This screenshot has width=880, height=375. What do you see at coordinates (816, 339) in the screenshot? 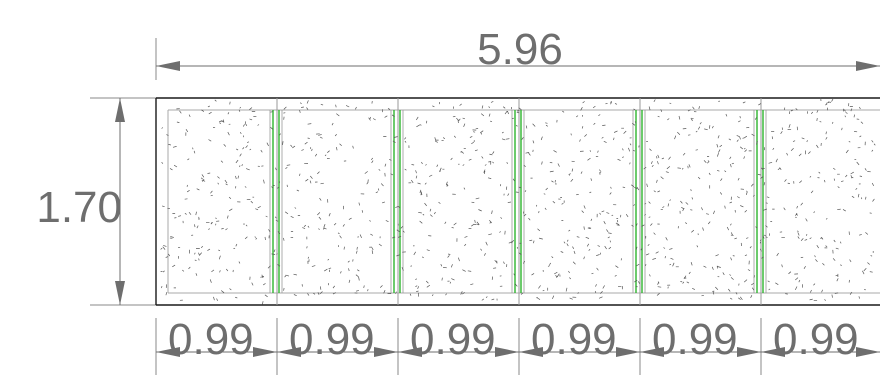
I see `segment-label-6: 0.99` at bounding box center [816, 339].